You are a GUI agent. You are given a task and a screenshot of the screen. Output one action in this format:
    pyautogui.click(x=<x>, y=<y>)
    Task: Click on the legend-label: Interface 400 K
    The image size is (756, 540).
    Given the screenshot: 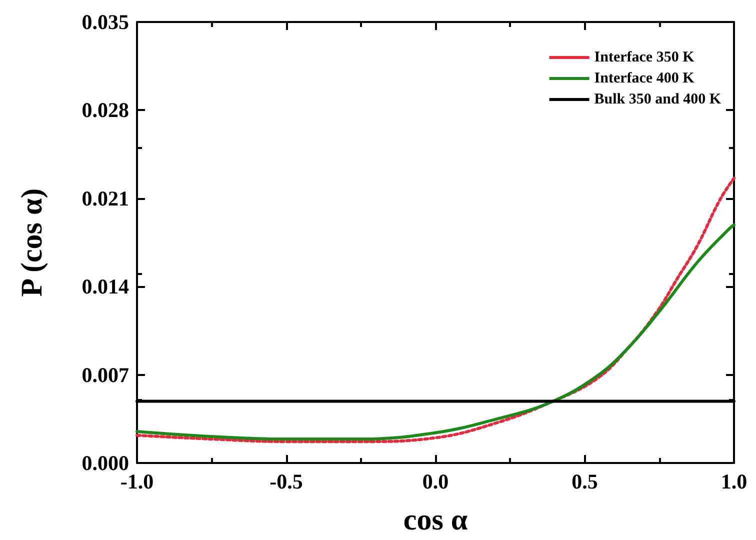 What is the action you would take?
    pyautogui.click(x=644, y=78)
    